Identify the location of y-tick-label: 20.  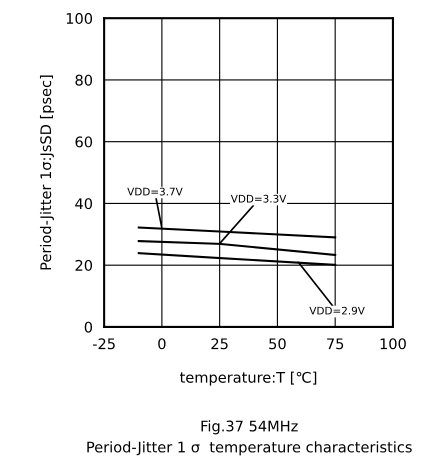
(84, 265).